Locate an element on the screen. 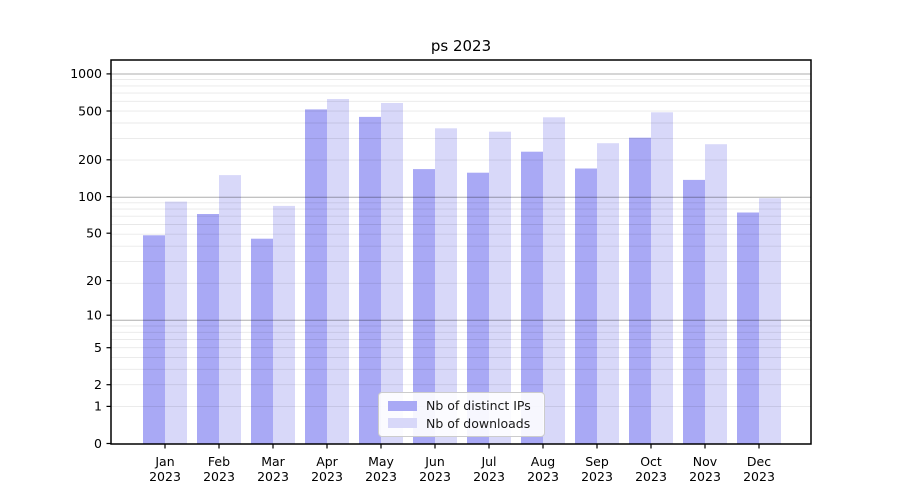 This screenshot has height=500, width=900. legend-item-downloads: Nb of downloads is located at coordinates (461, 423).